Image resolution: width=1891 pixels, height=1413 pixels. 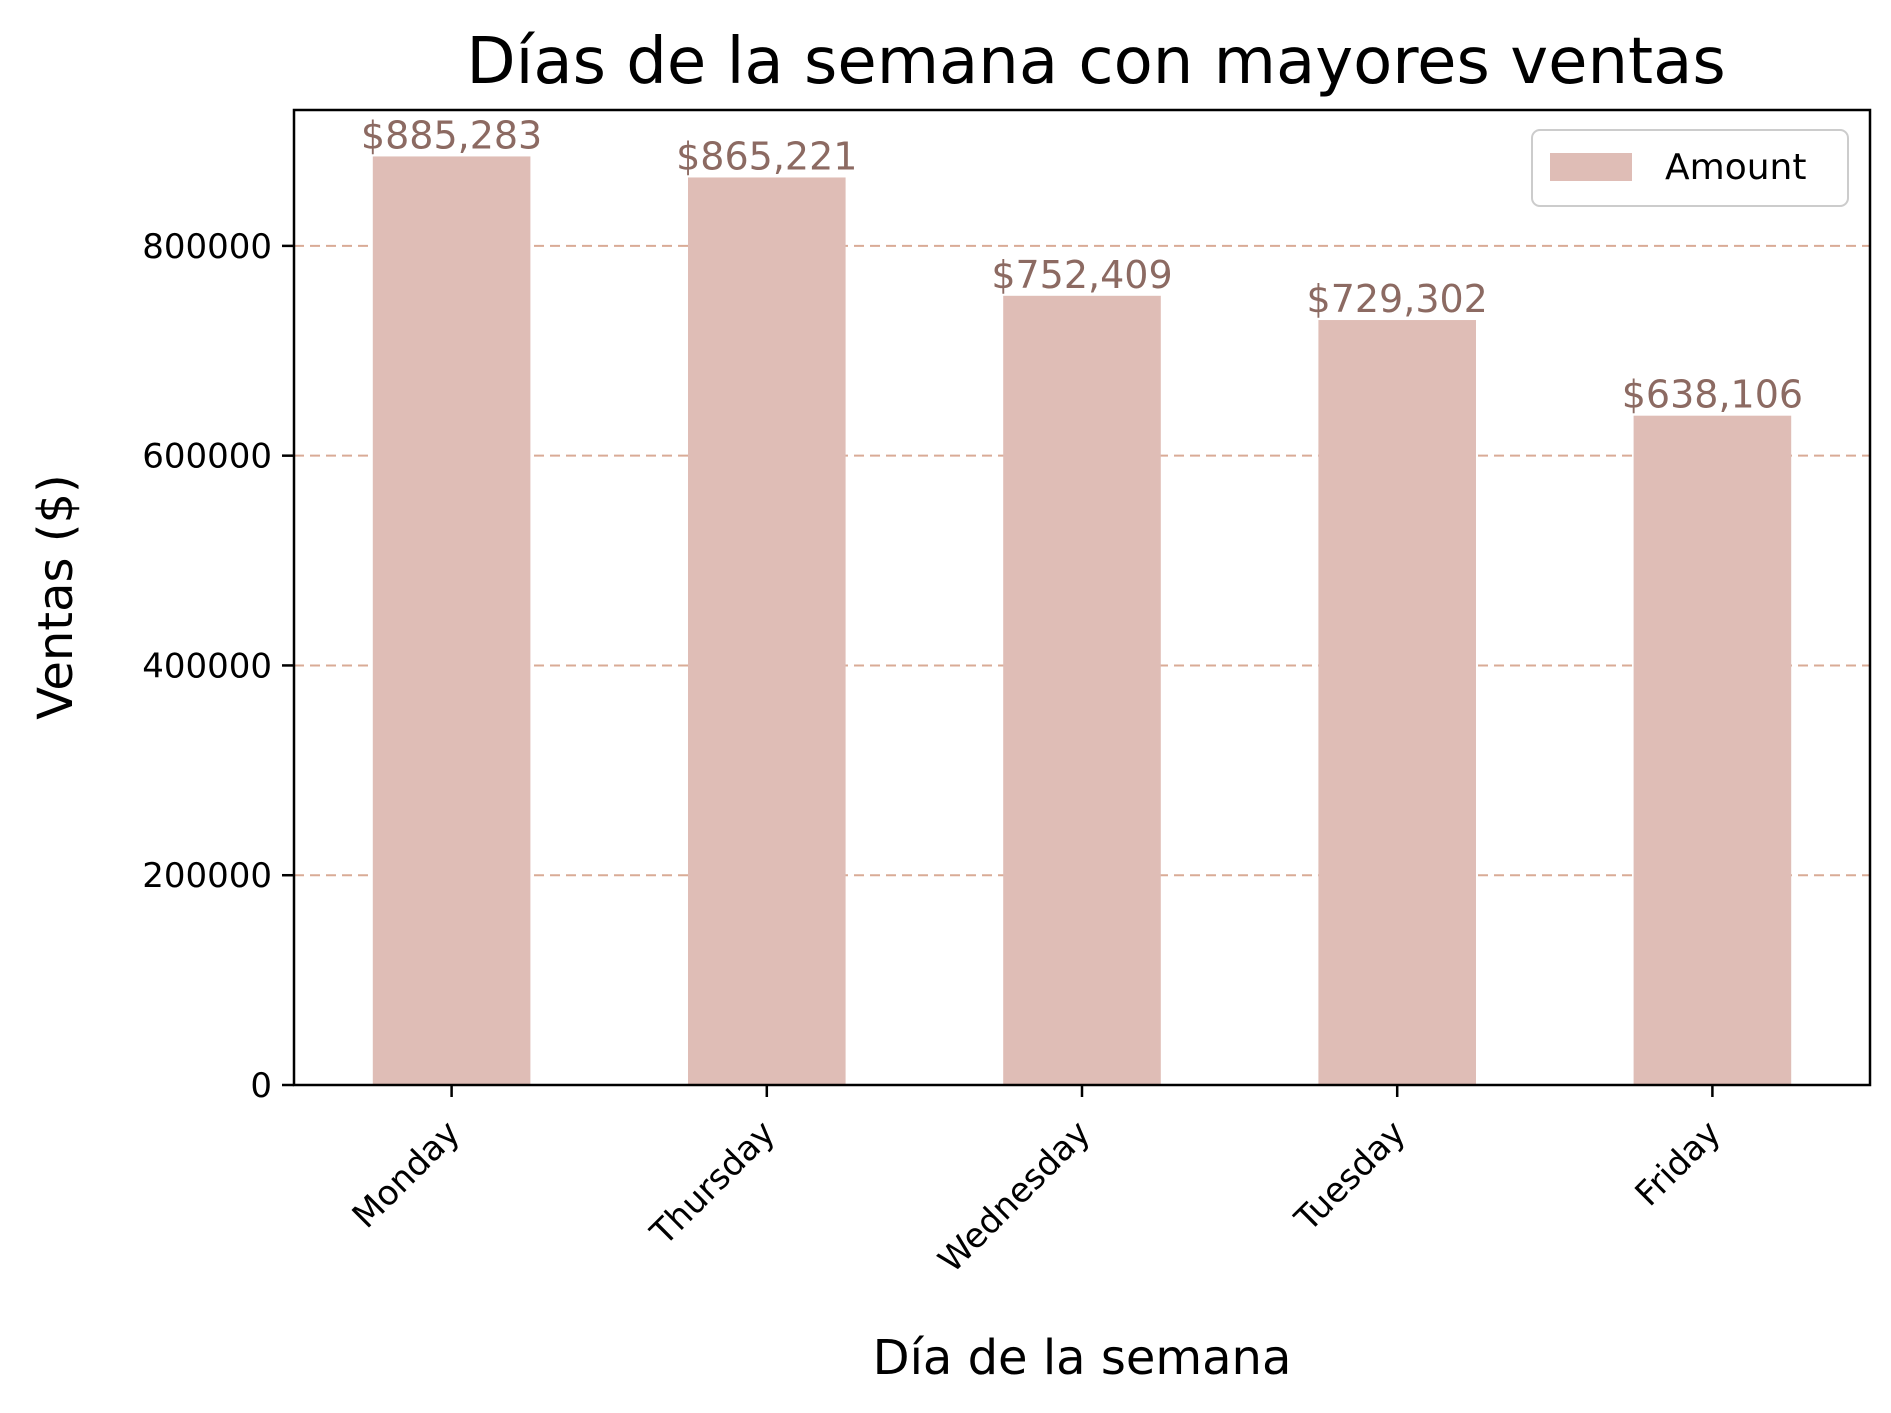 I want to click on y-tick-label-4: 800000, so click(x=207, y=247).